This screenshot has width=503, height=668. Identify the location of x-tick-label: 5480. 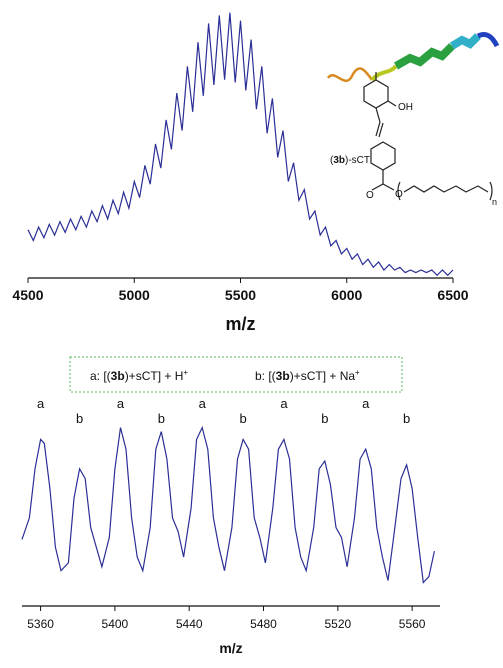
(263, 624).